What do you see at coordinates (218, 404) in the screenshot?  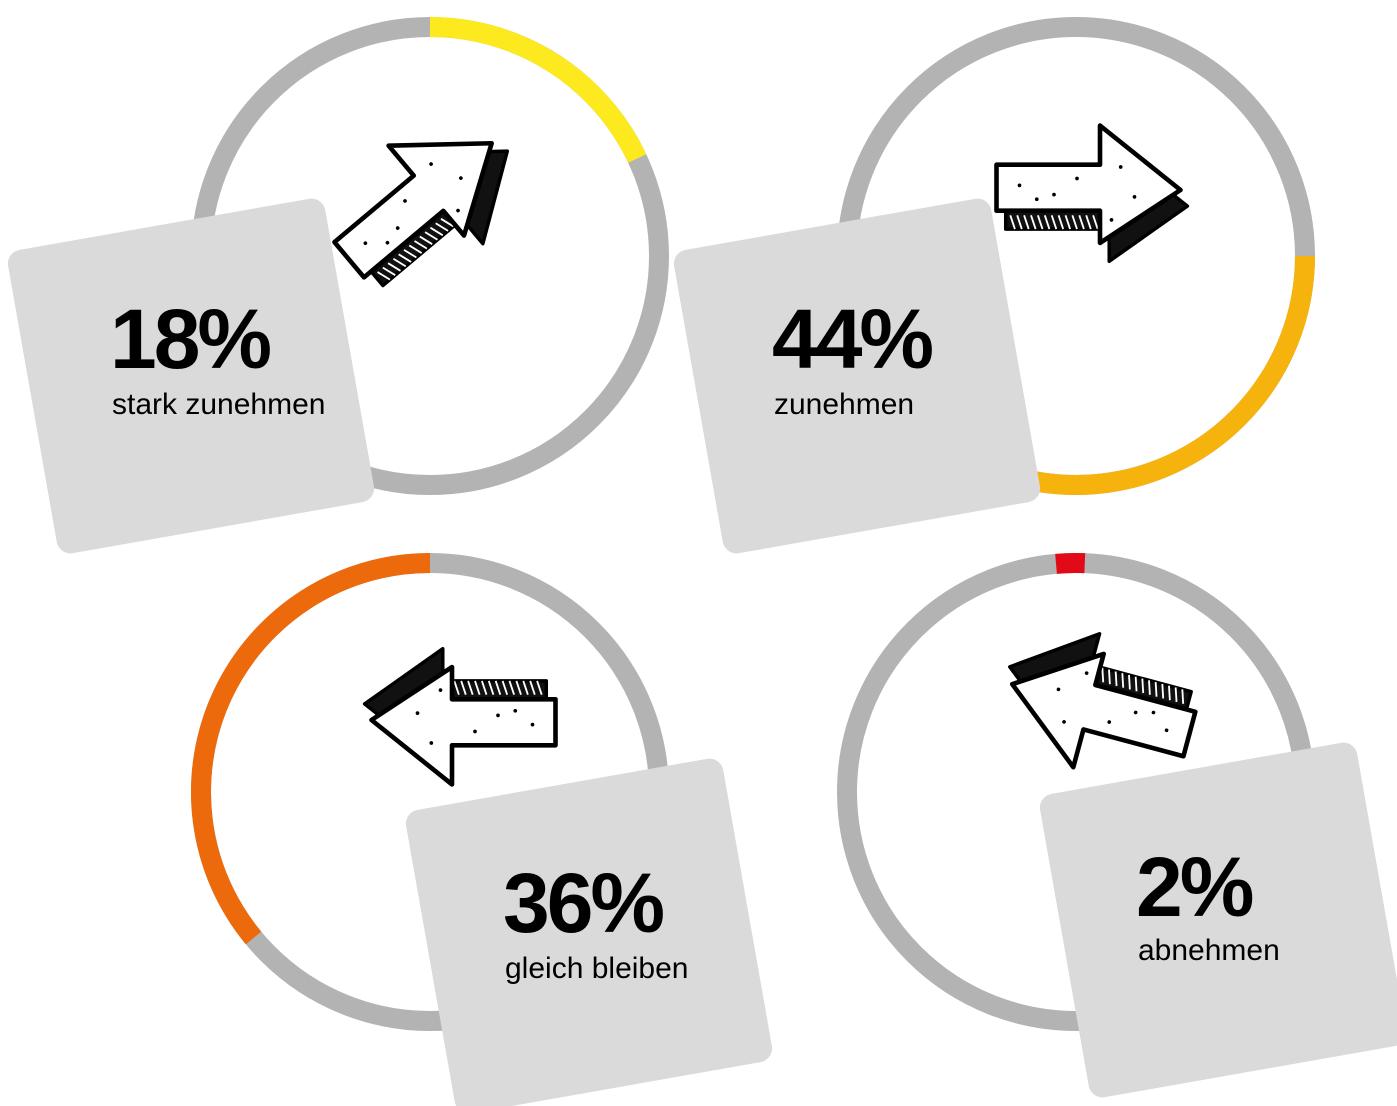 I see `category-label: stark zunehmen` at bounding box center [218, 404].